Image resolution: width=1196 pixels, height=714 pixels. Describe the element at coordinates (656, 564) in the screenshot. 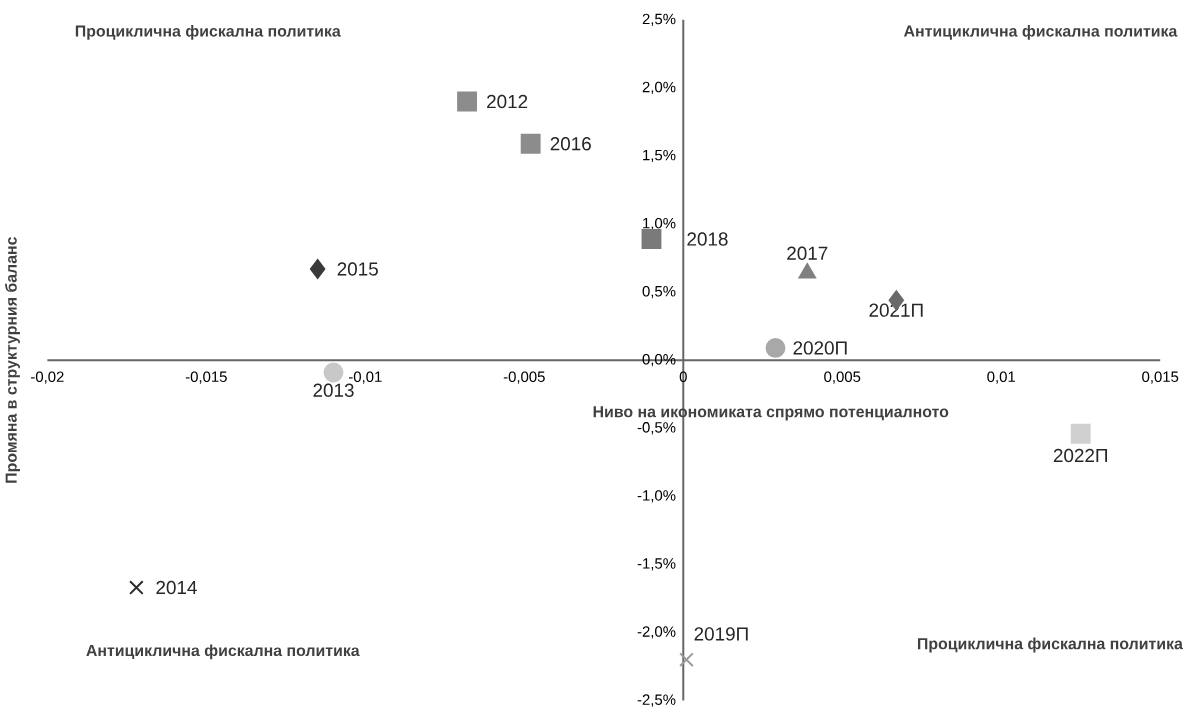

I see `y-tick-label: -1,5%` at that location.